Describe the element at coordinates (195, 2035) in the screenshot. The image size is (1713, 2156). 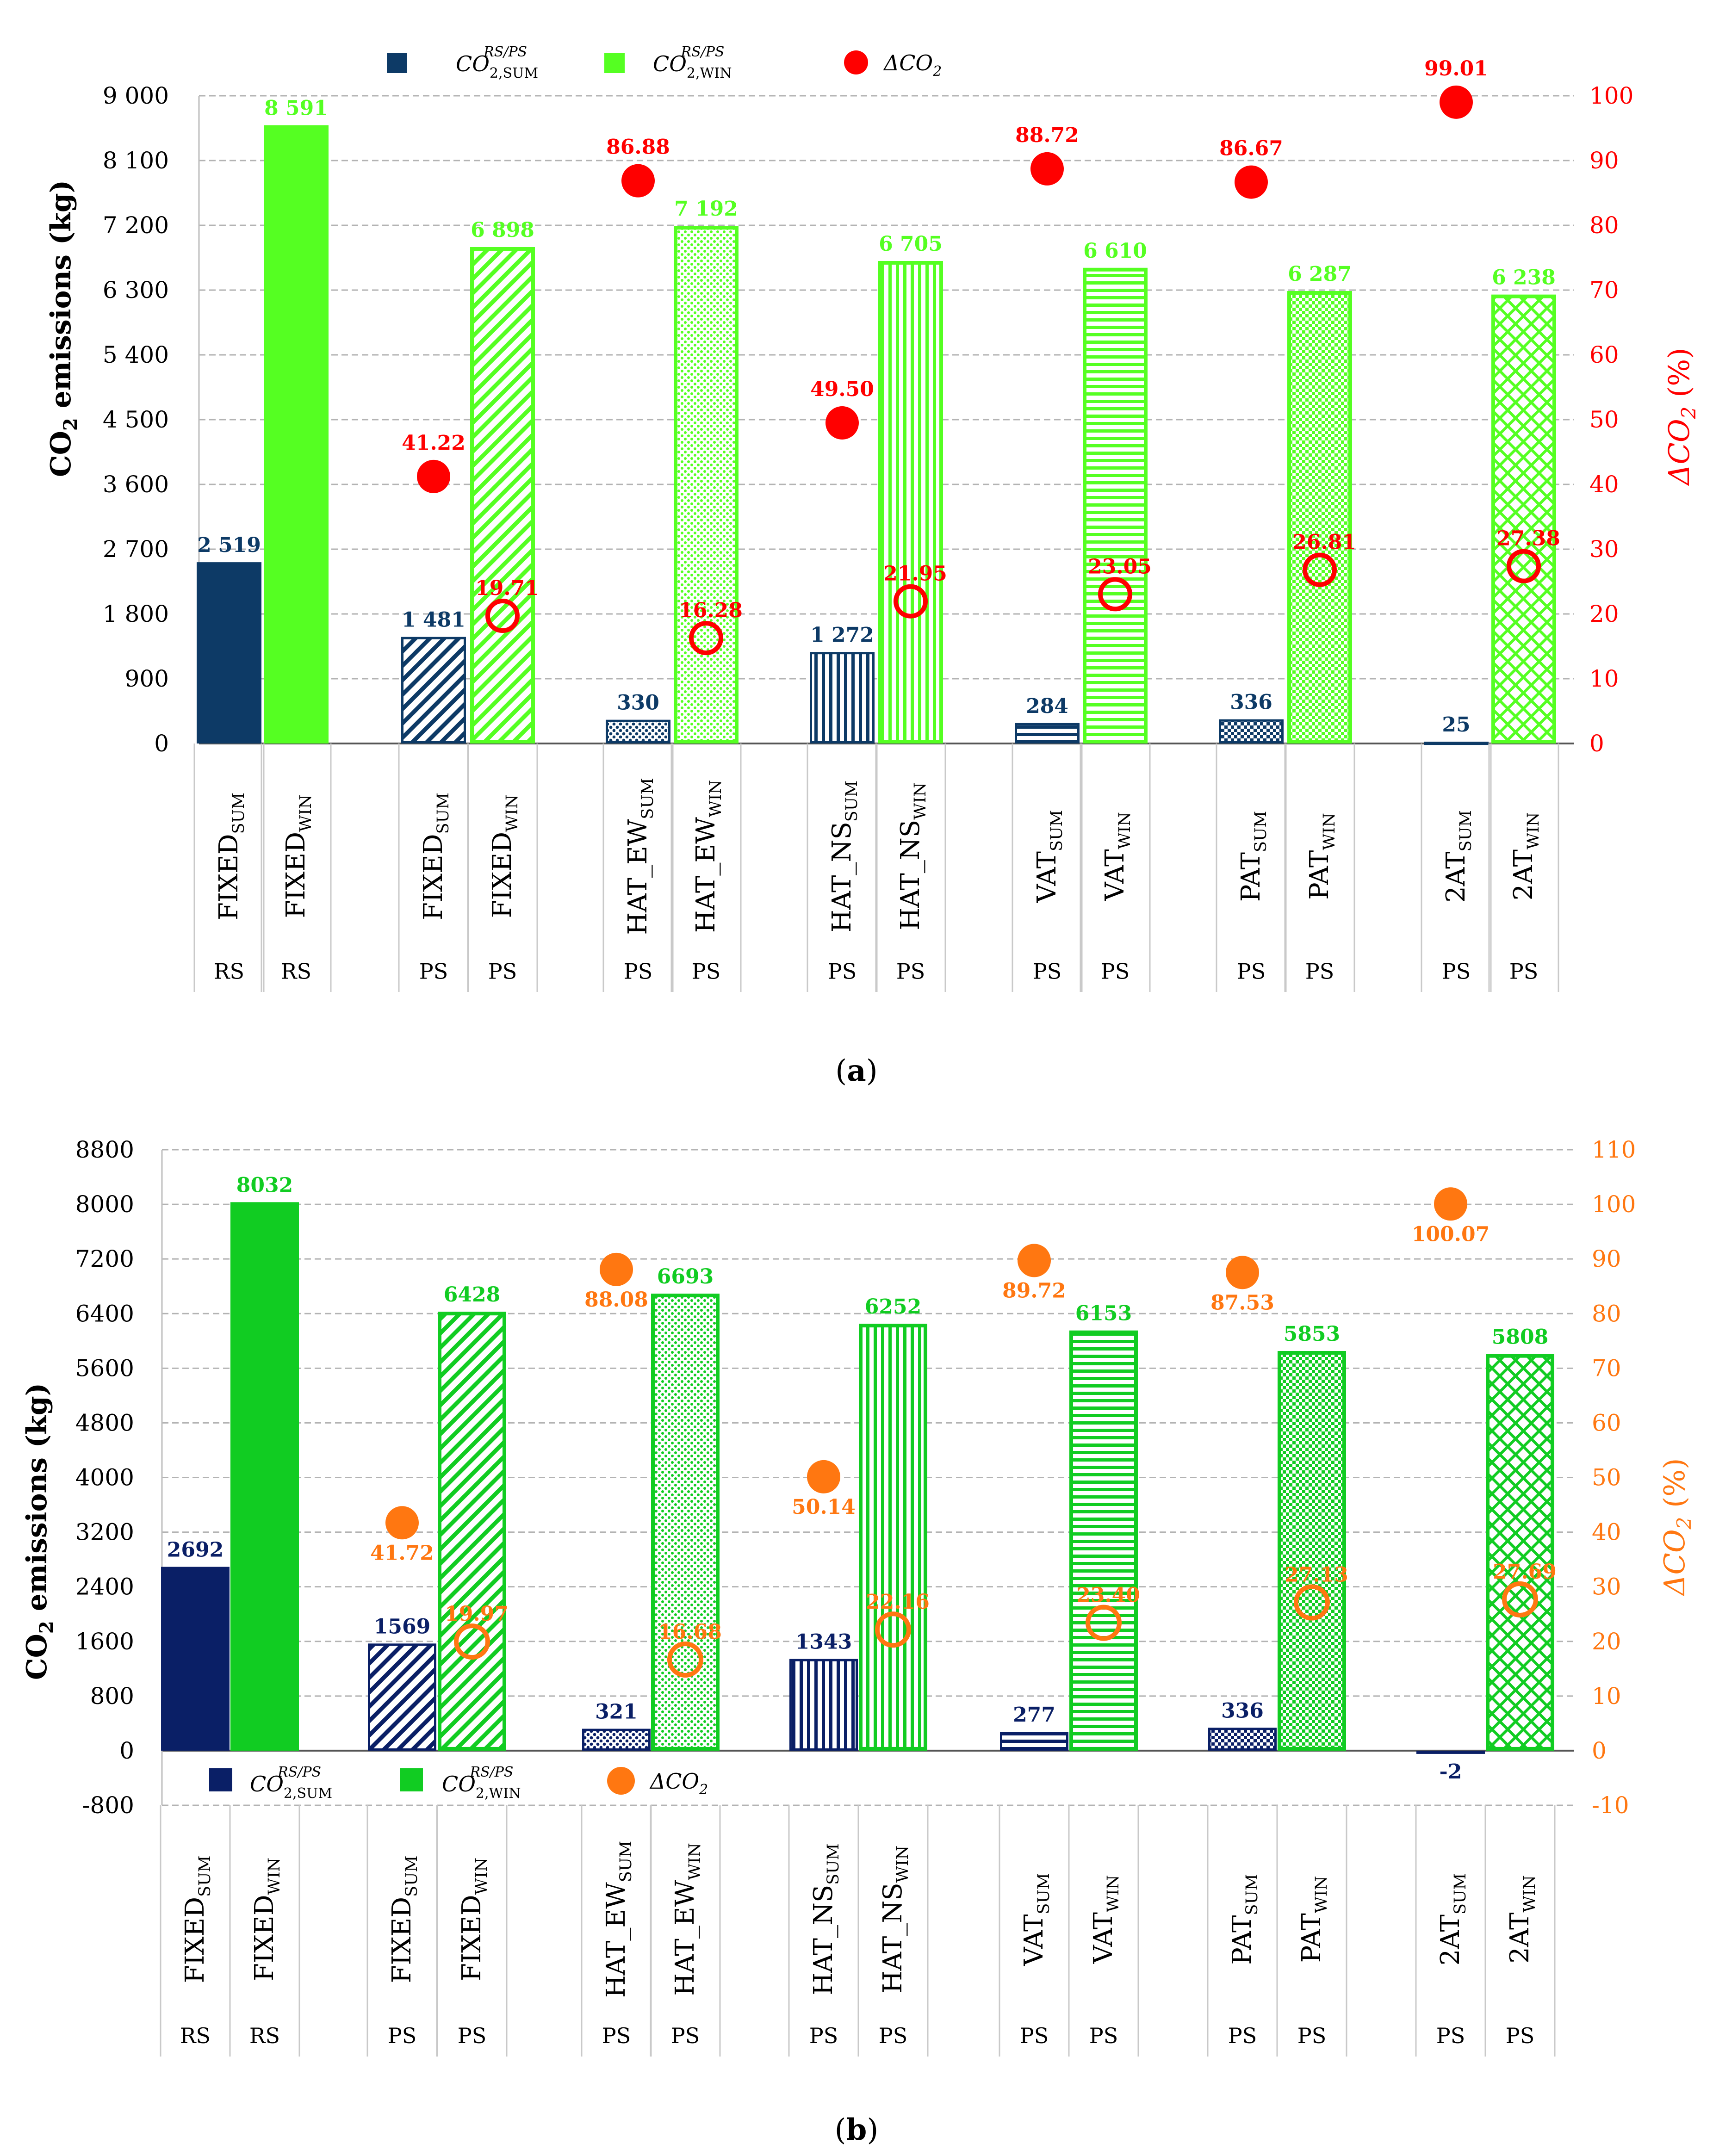
I see `scenario-label: RS` at that location.